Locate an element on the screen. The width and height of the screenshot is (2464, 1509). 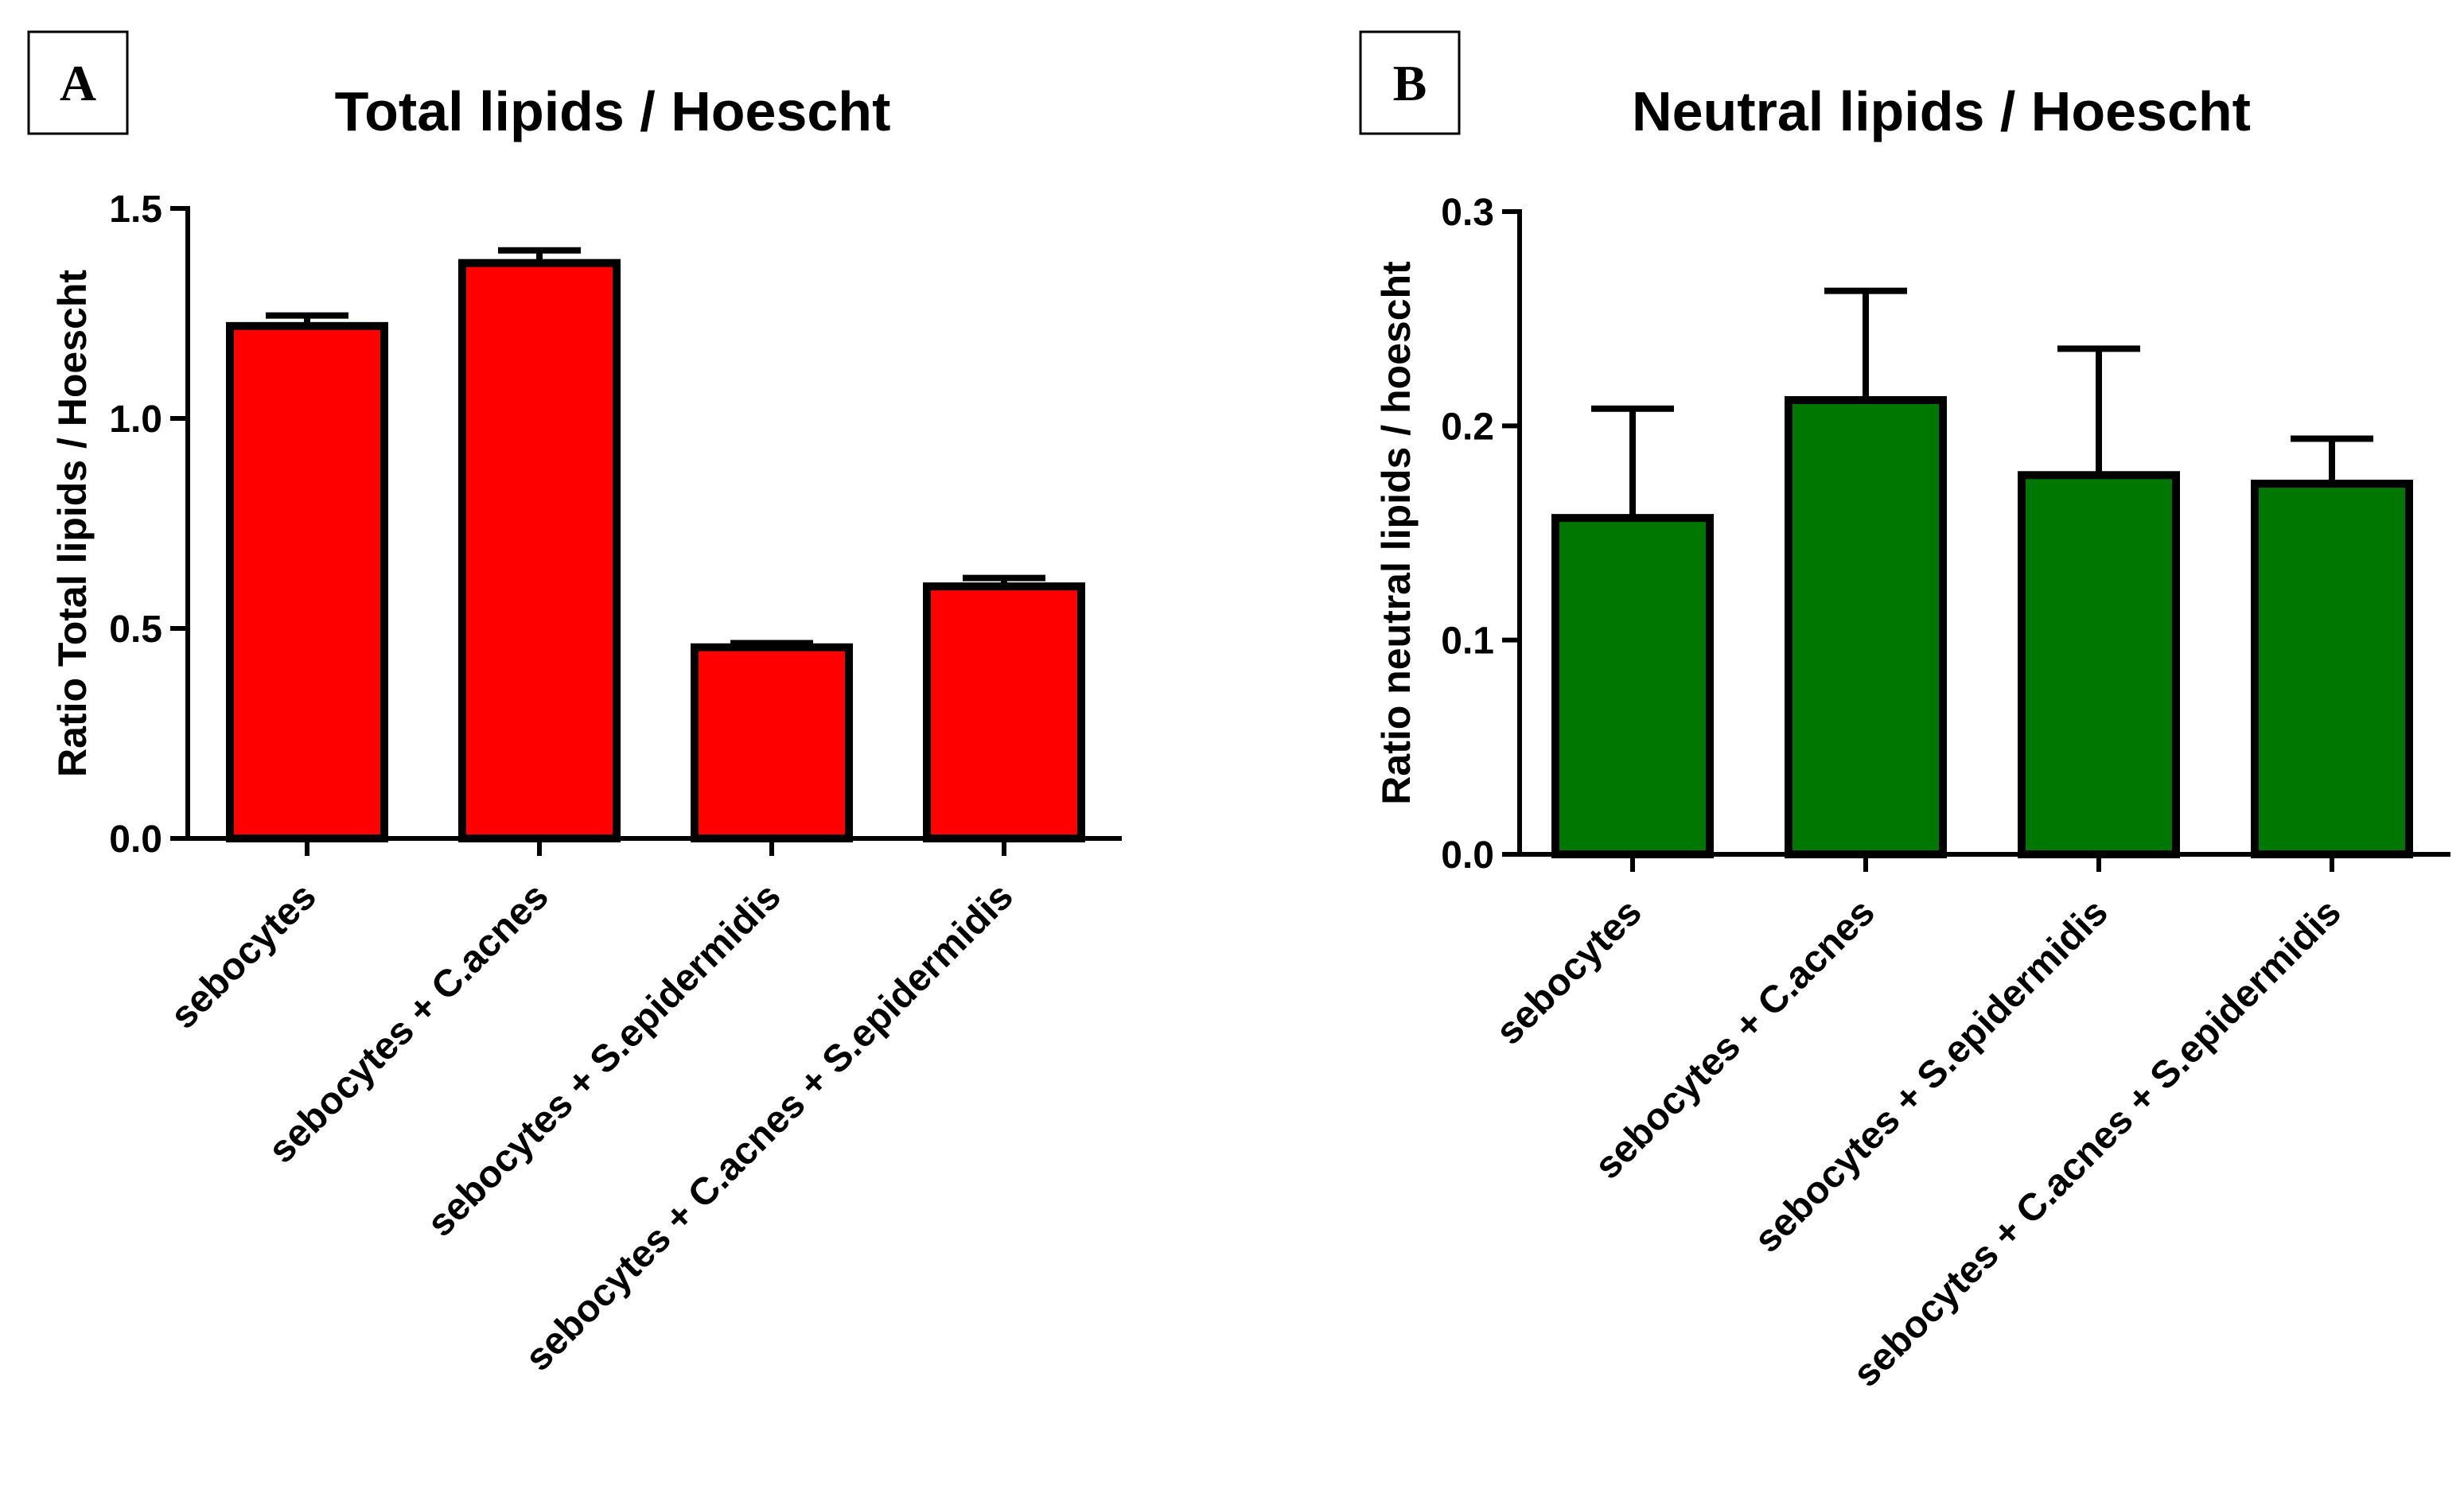
y-tick-label: 1.5 is located at coordinates (135, 210).